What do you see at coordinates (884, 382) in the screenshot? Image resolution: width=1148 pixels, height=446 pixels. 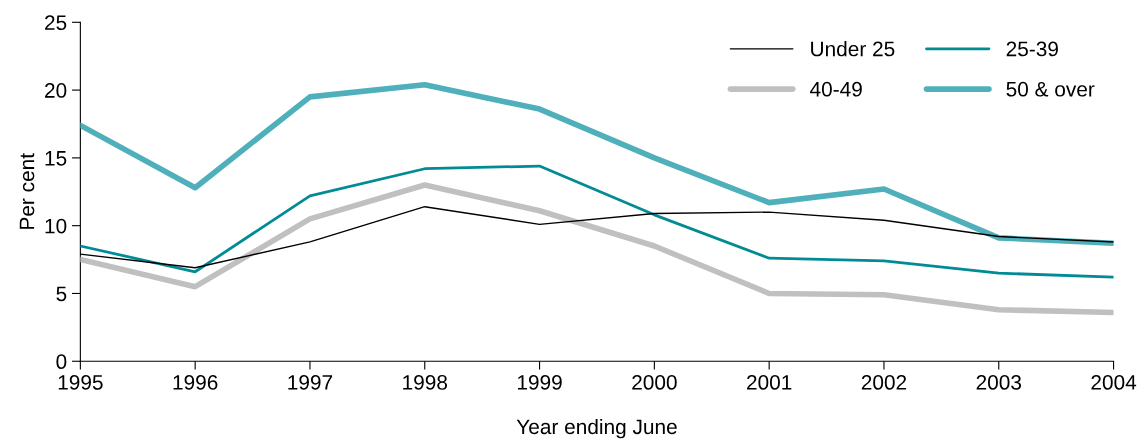 I see `x-tick-label: 2002` at bounding box center [884, 382].